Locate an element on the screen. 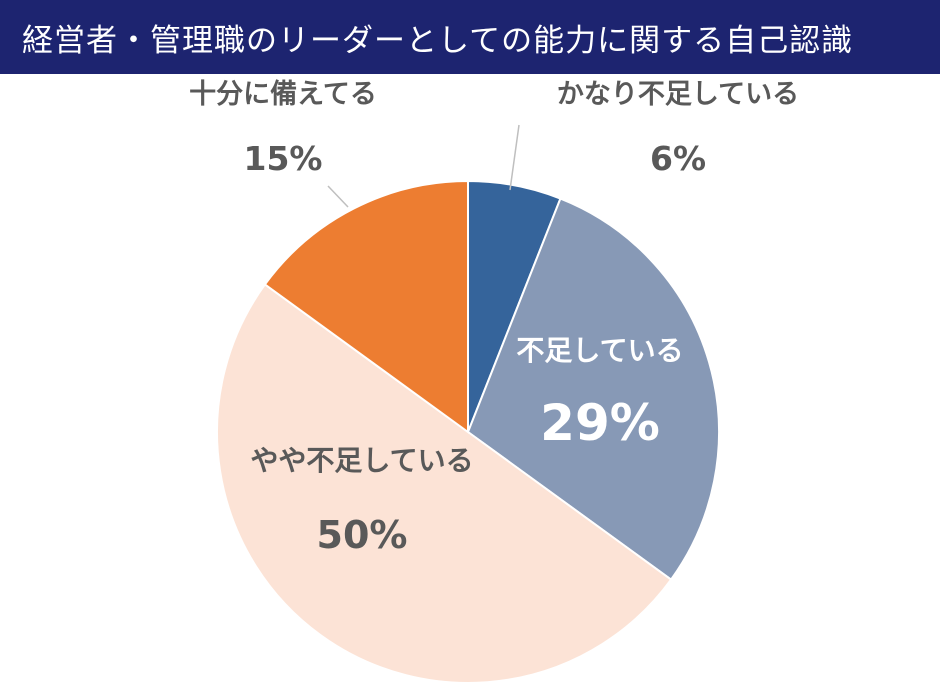 The height and width of the screenshot is (690, 940). slice-label-3: やや不足している is located at coordinates (361, 460).